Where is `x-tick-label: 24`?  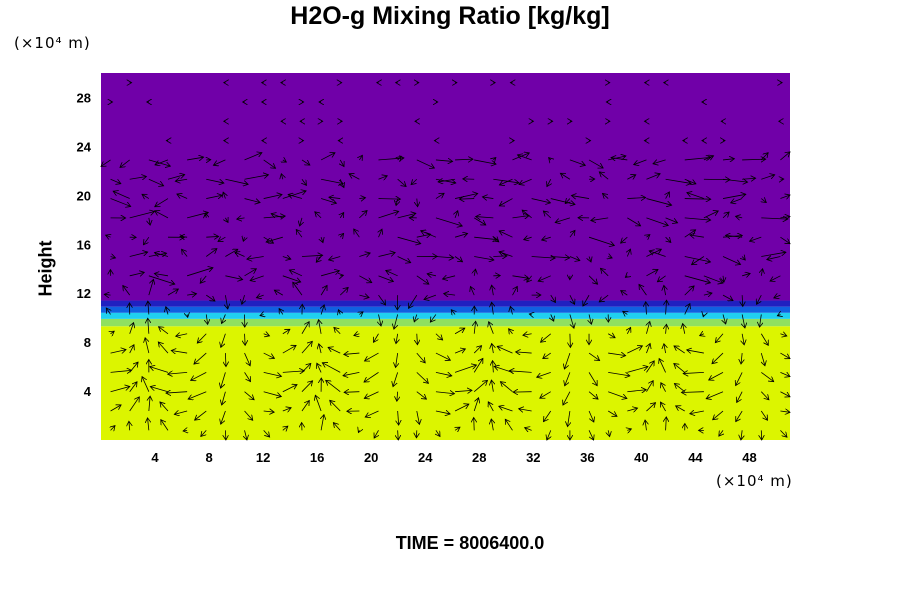
x-tick-label: 24 is located at coordinates (425, 457).